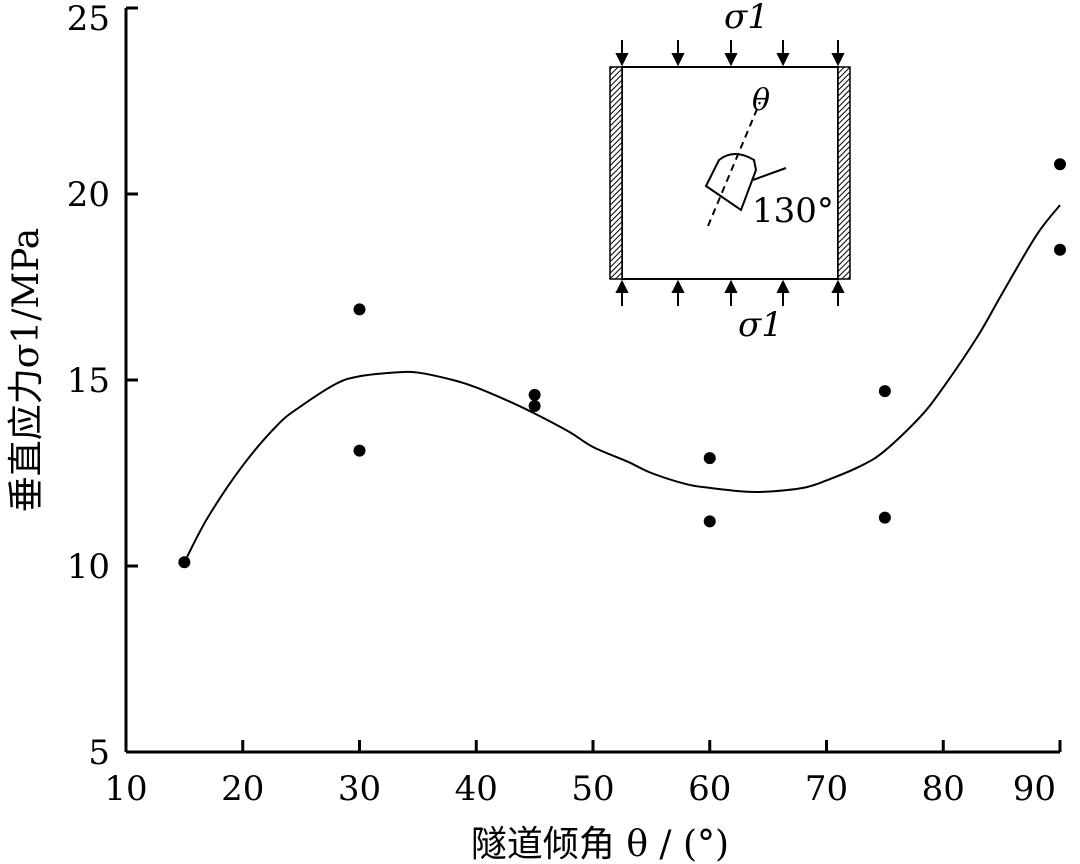  Describe the element at coordinates (793, 211) in the screenshot. I see `inset-angle-label: 130°` at that location.